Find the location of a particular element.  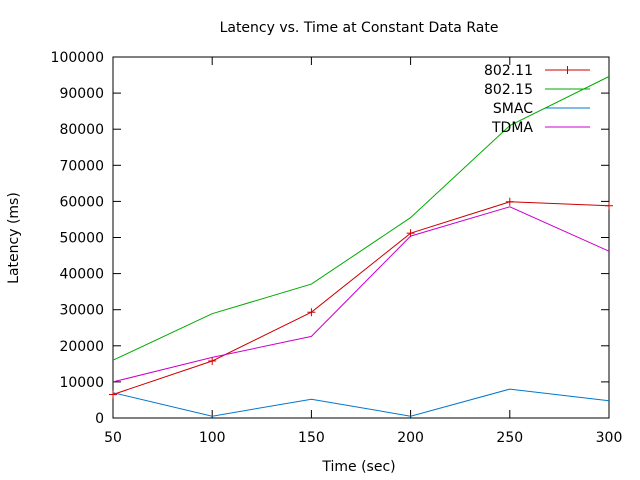

x-axis-title: Time (sec) is located at coordinates (358, 467).